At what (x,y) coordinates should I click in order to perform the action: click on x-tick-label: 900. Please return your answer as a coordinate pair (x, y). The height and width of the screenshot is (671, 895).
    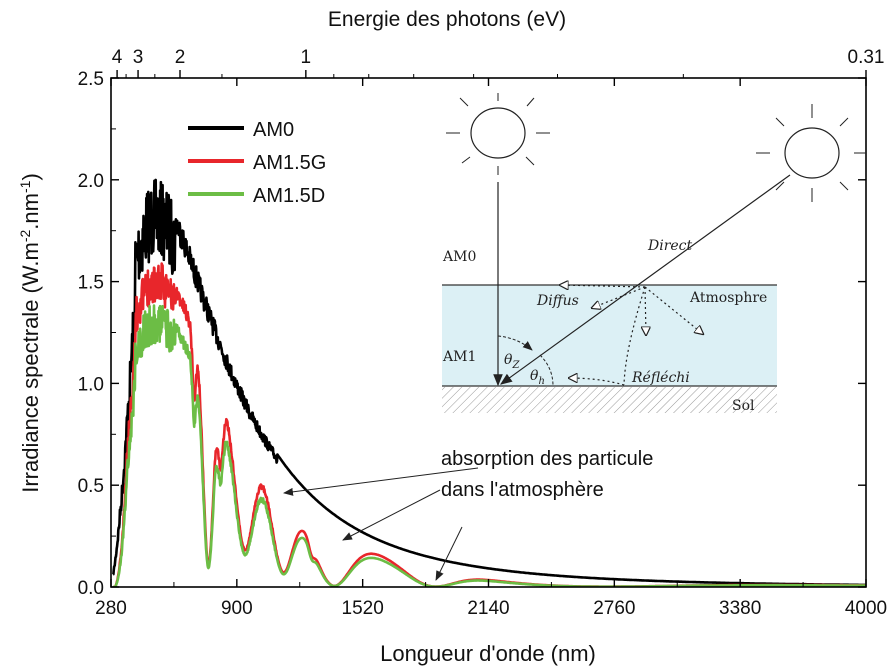
    Looking at the image, I should click on (237, 608).